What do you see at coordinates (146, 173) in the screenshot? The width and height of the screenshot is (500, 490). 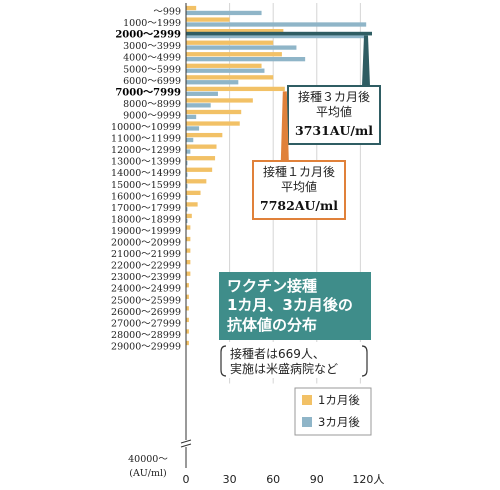 I see `category-label: 14000～14999` at bounding box center [146, 173].